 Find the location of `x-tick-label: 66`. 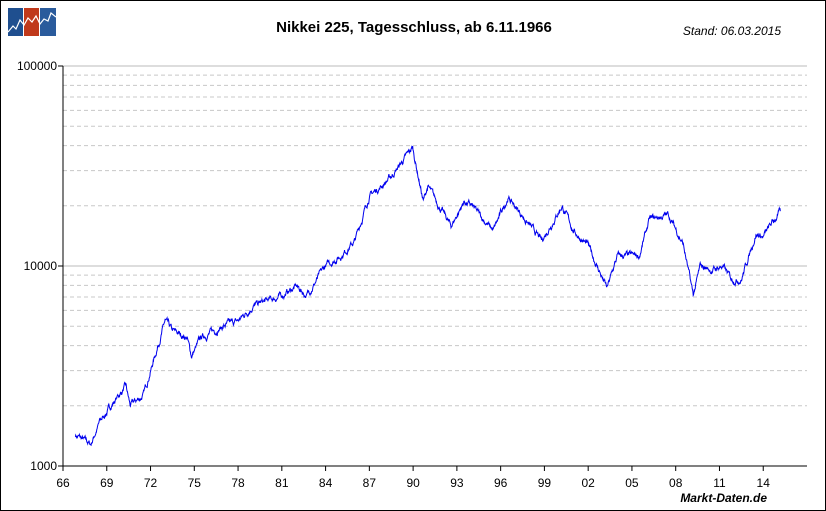

x-tick-label: 66 is located at coordinates (63, 483).